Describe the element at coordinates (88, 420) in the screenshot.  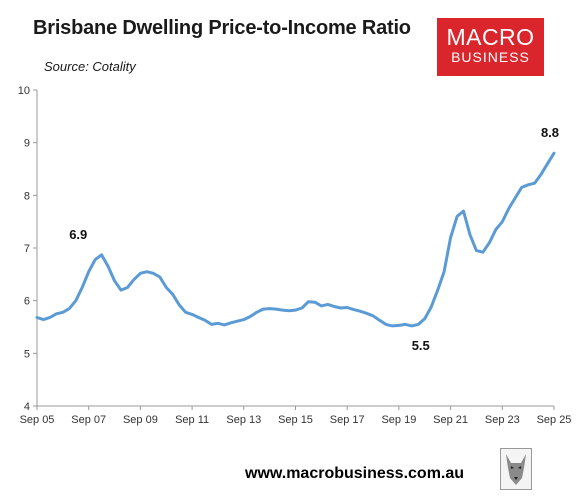
I see `x-tick-label: Sep 07` at that location.